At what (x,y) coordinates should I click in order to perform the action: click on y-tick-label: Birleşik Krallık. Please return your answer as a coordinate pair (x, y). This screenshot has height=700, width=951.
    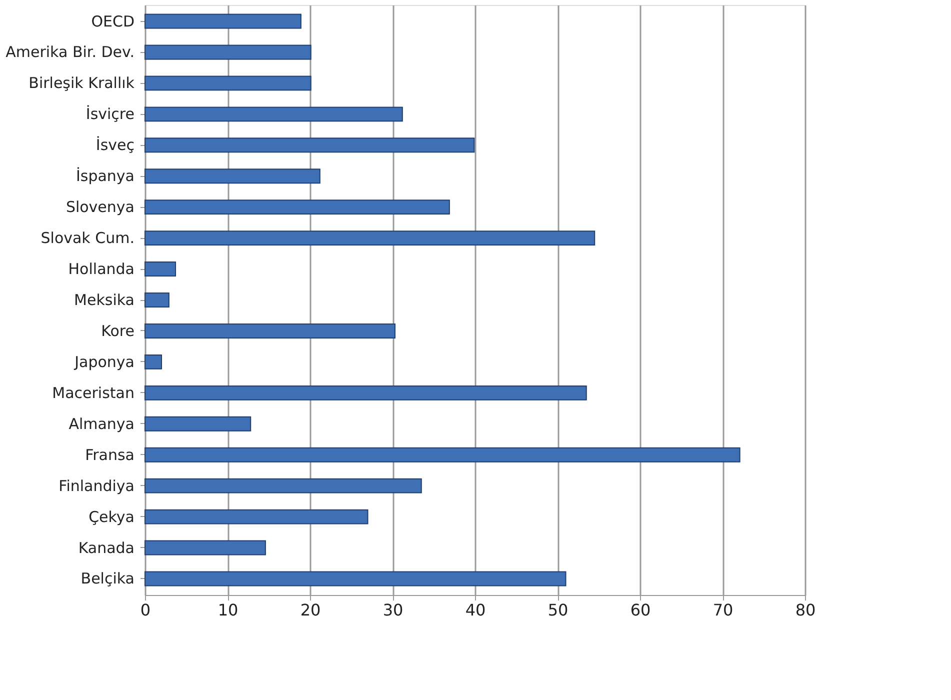
    Looking at the image, I should click on (81, 83).